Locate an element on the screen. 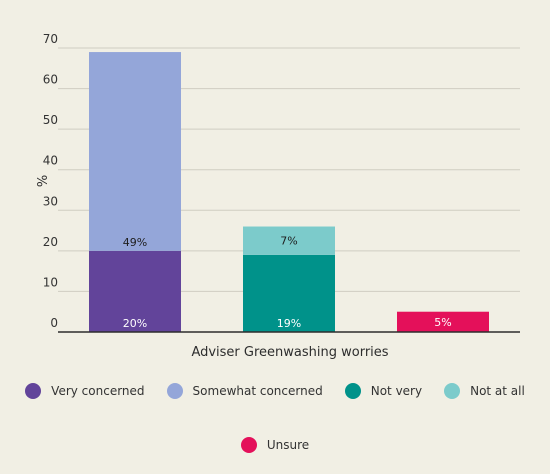 This screenshot has width=550, height=474. legend-item-very-concerned: Very concerned is located at coordinates (85, 391).